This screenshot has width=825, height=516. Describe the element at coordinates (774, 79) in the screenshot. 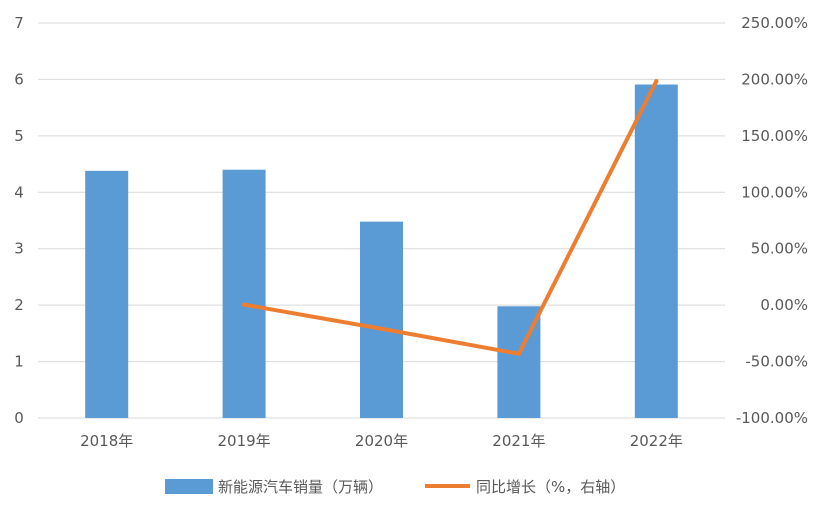

I see `right-tick-label: 200.00%` at that location.